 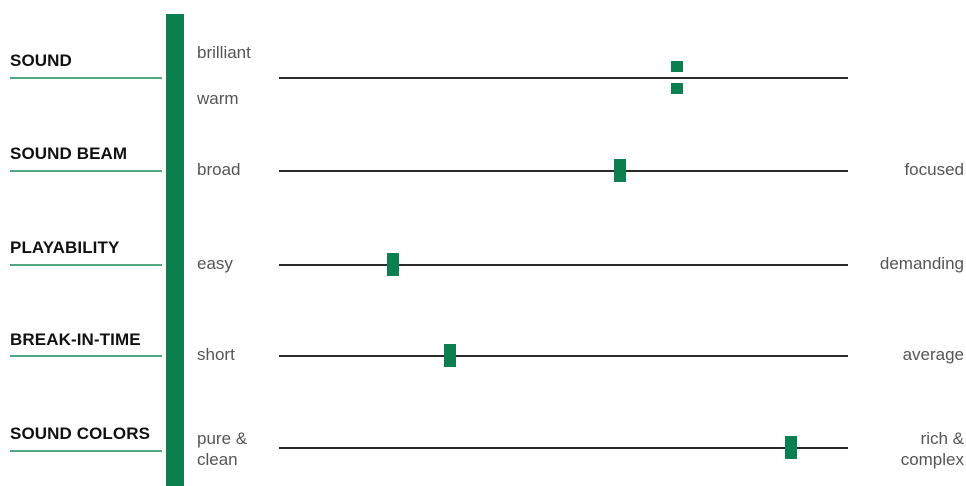 I want to click on left-pole-label: brilliant, so click(x=224, y=52).